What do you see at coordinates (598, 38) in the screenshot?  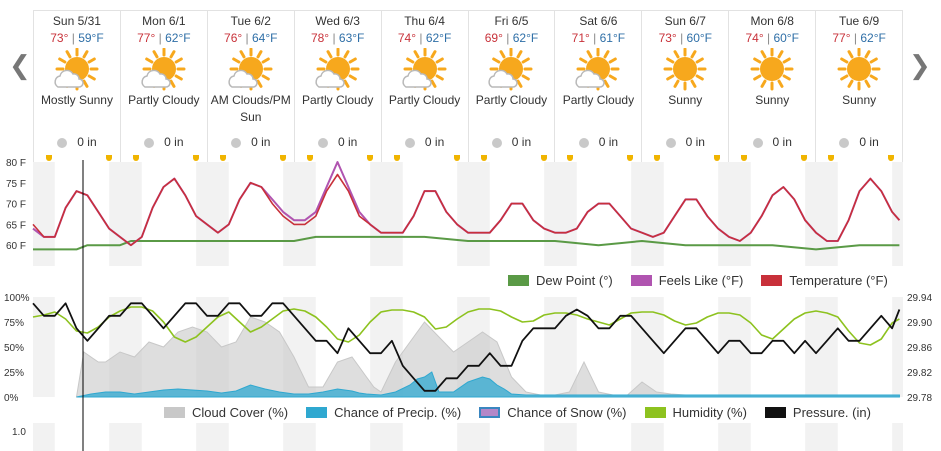 I see `day-temps: 71° | 61°F` at bounding box center [598, 38].